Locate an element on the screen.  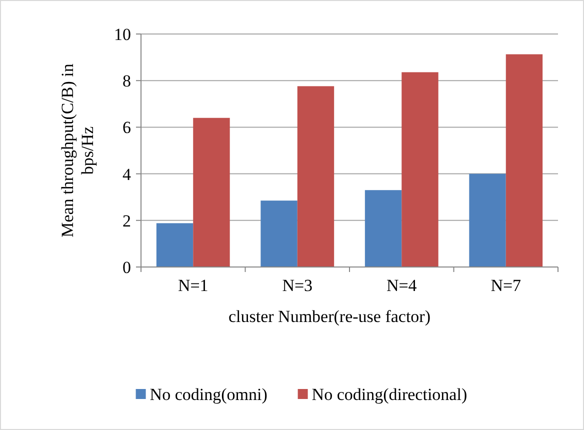
y-tick-label: 10 is located at coordinates (122, 34).